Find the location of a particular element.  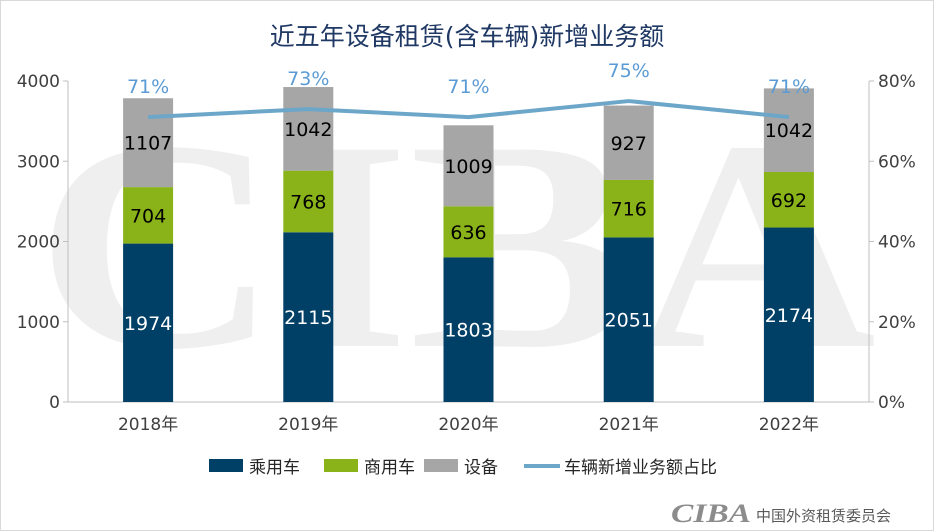

bar-value-label: 2115 is located at coordinates (308, 318).